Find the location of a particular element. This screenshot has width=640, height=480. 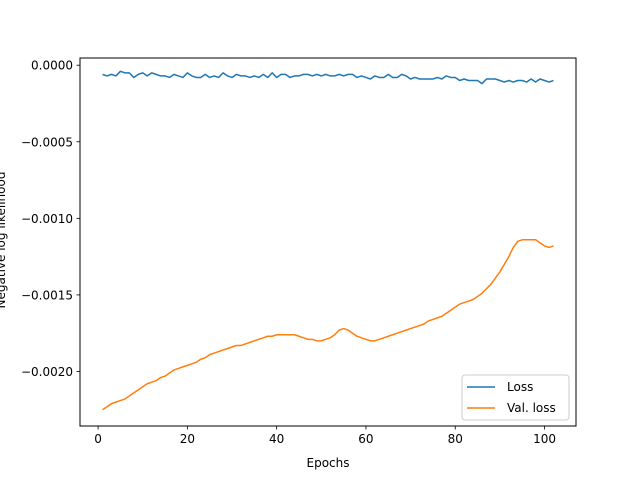

x-tick-label: 60 is located at coordinates (365, 439).